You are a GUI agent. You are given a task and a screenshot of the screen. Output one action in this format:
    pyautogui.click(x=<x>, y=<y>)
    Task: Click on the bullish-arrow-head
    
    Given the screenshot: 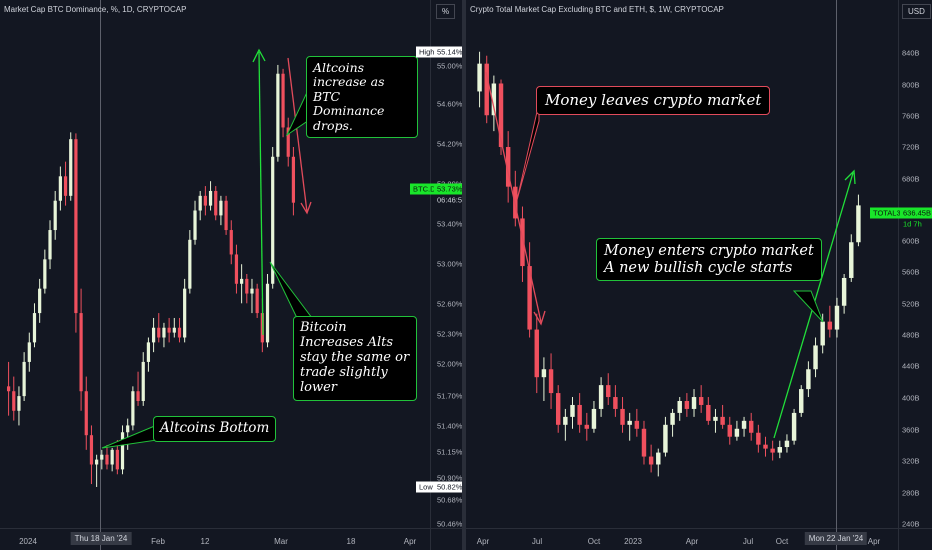 What is the action you would take?
    pyautogui.click(x=850, y=177)
    